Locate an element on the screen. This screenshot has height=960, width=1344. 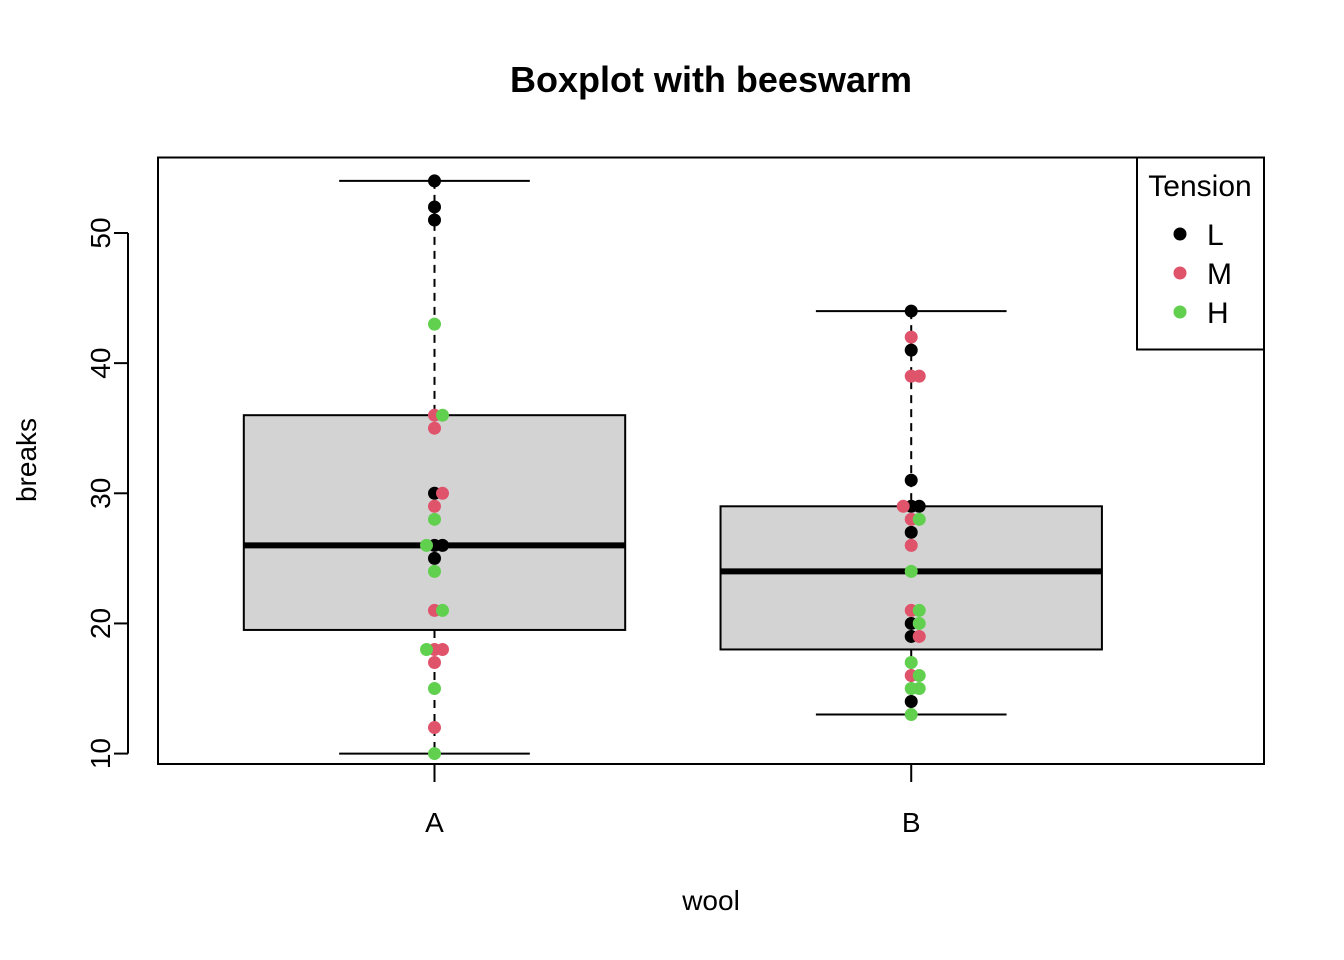
chart-title: Boxplot with beeswarm is located at coordinates (711, 79).